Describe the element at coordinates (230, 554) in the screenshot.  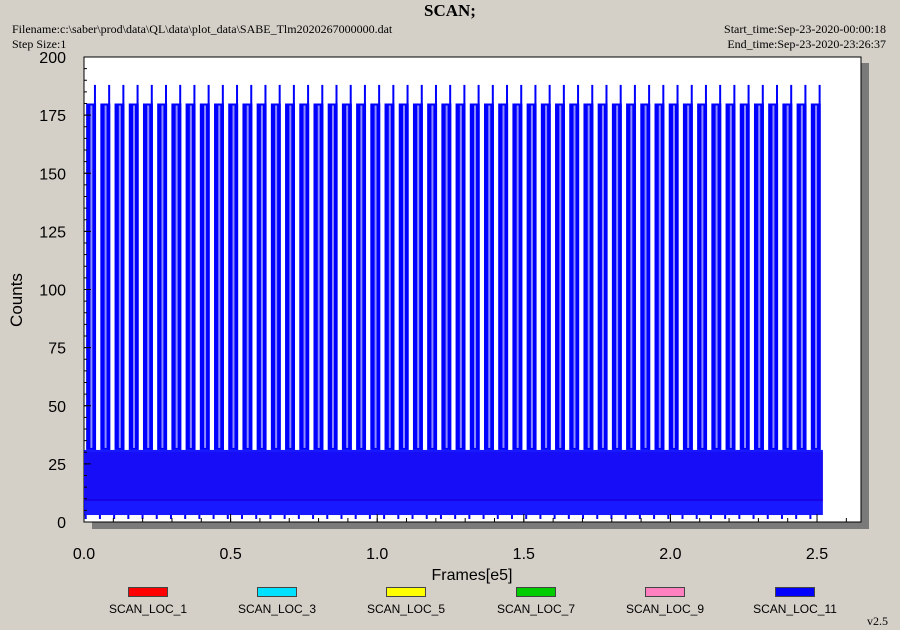
I see `x-tick-label: 0.5` at that location.